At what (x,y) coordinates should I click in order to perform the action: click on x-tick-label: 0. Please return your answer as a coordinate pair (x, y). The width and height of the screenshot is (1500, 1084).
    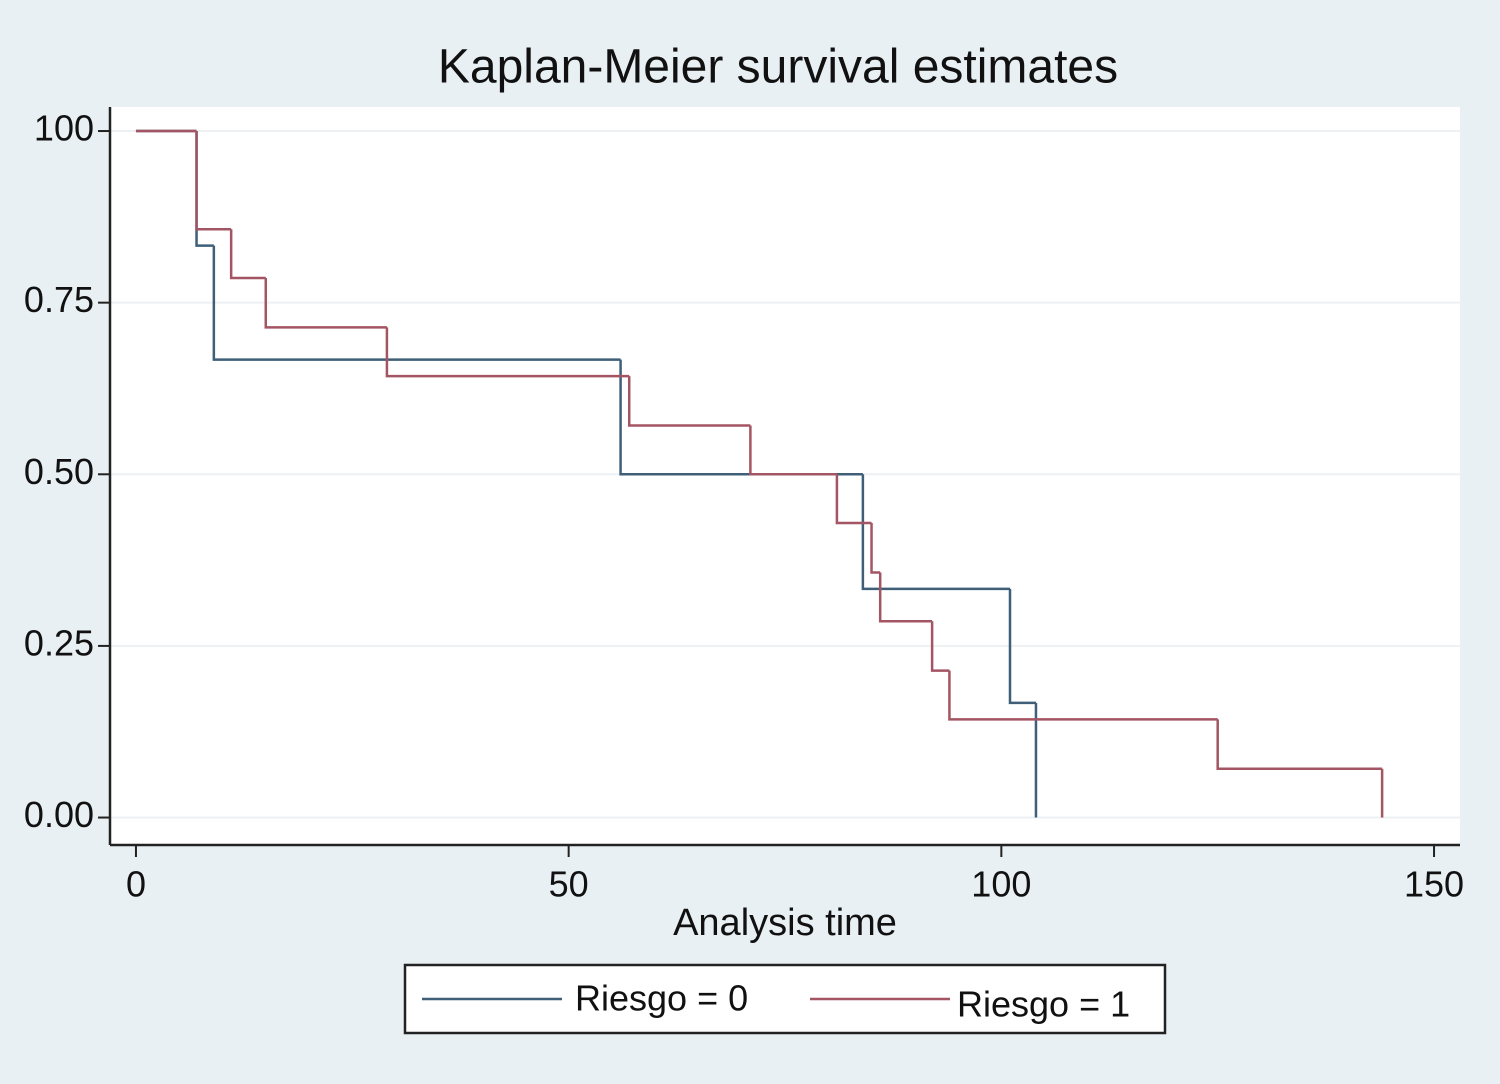
    Looking at the image, I should click on (136, 884).